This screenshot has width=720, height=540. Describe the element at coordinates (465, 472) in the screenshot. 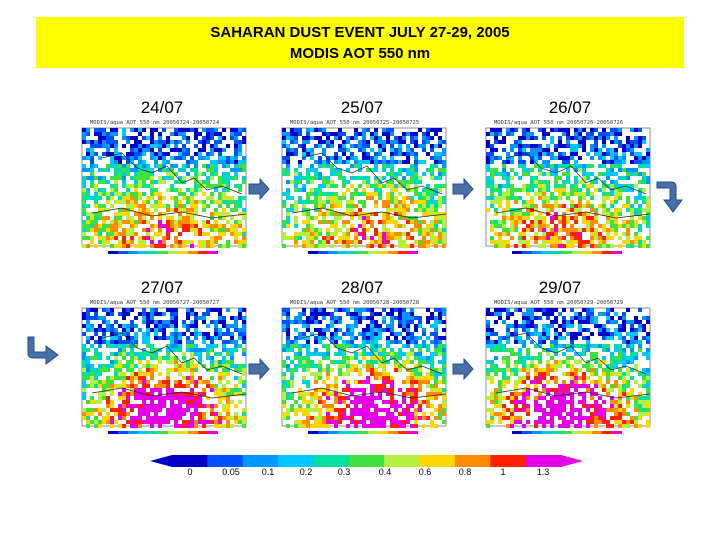

I see `scale-label: 0.8` at that location.